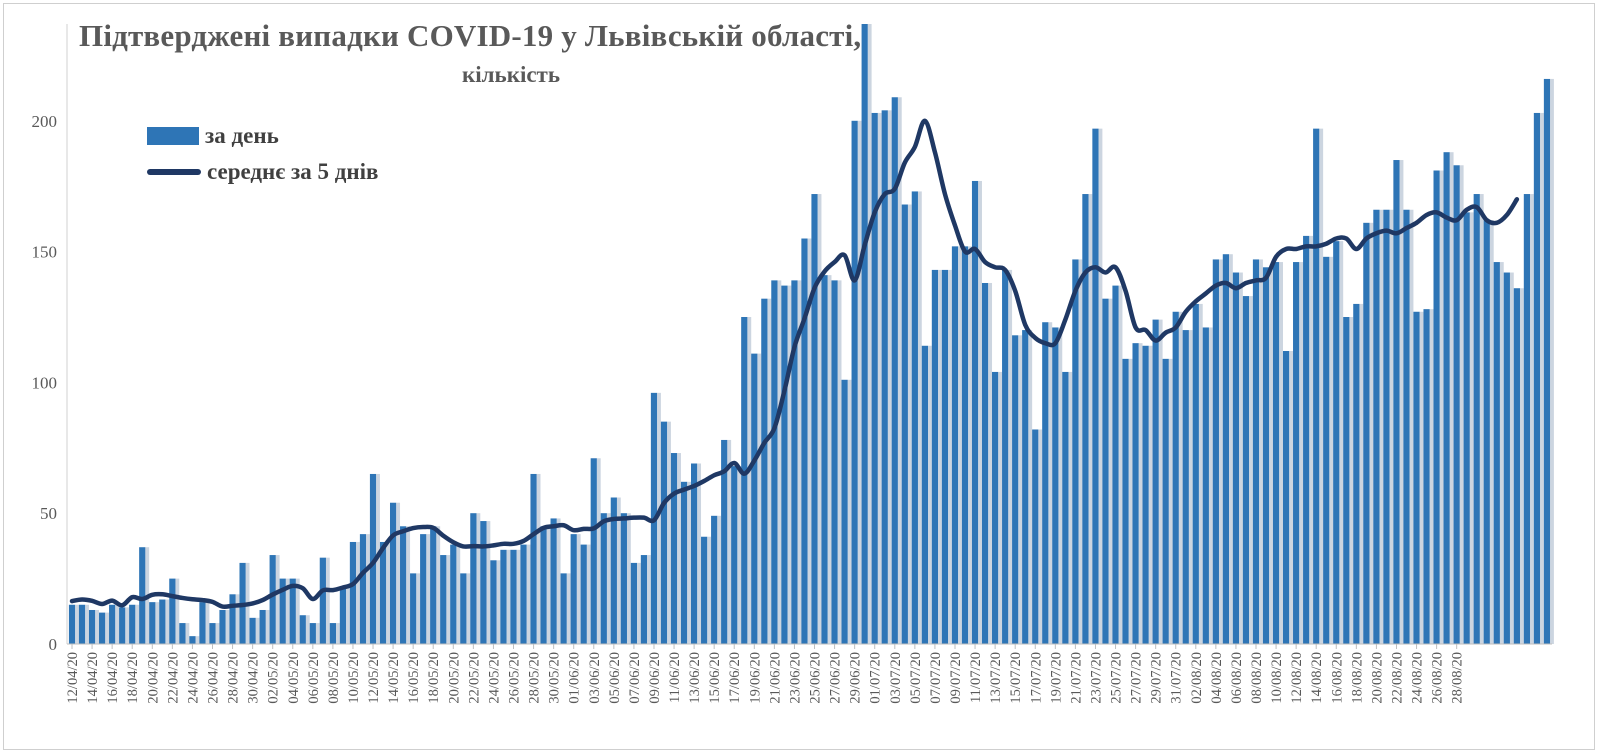 Image resolution: width=1600 pixels, height=755 pixels. What do you see at coordinates (595, 678) in the screenshot?
I see `x-tick-label: 03/06/20` at bounding box center [595, 678].